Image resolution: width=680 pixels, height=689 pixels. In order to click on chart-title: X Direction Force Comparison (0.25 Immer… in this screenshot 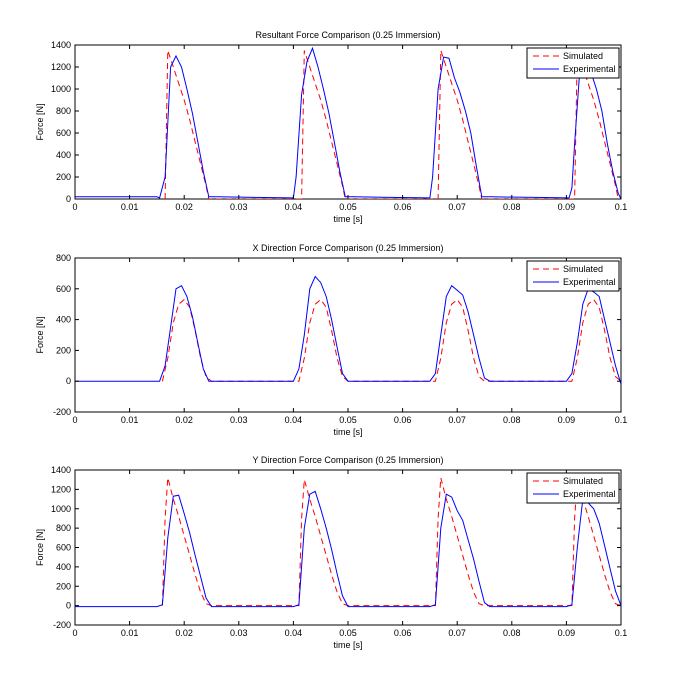, I will do `click(347, 248)`.